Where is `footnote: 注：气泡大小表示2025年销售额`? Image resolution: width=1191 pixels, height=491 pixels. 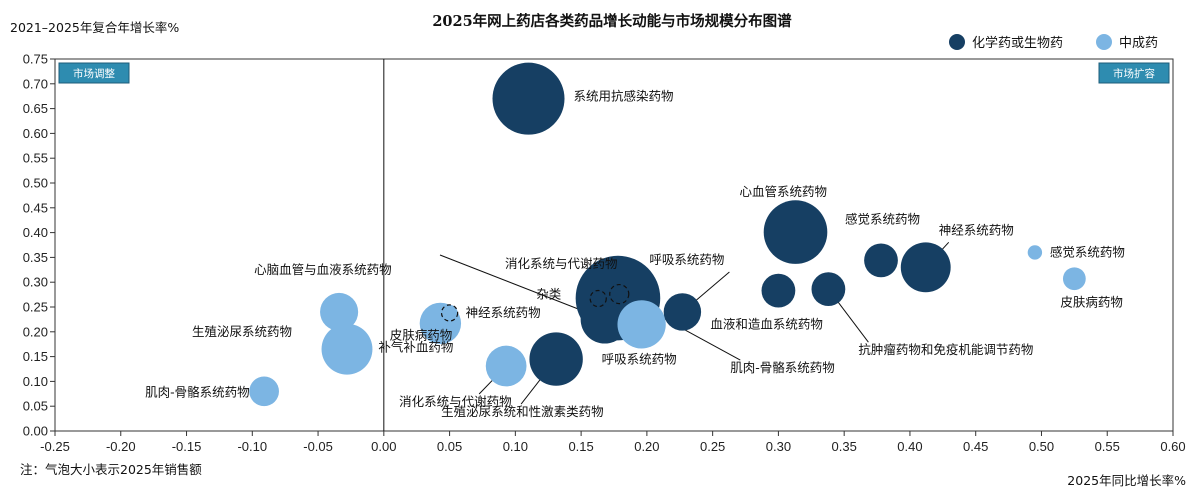
footnote: 注：气泡大小表示2025年销售额 is located at coordinates (111, 469).